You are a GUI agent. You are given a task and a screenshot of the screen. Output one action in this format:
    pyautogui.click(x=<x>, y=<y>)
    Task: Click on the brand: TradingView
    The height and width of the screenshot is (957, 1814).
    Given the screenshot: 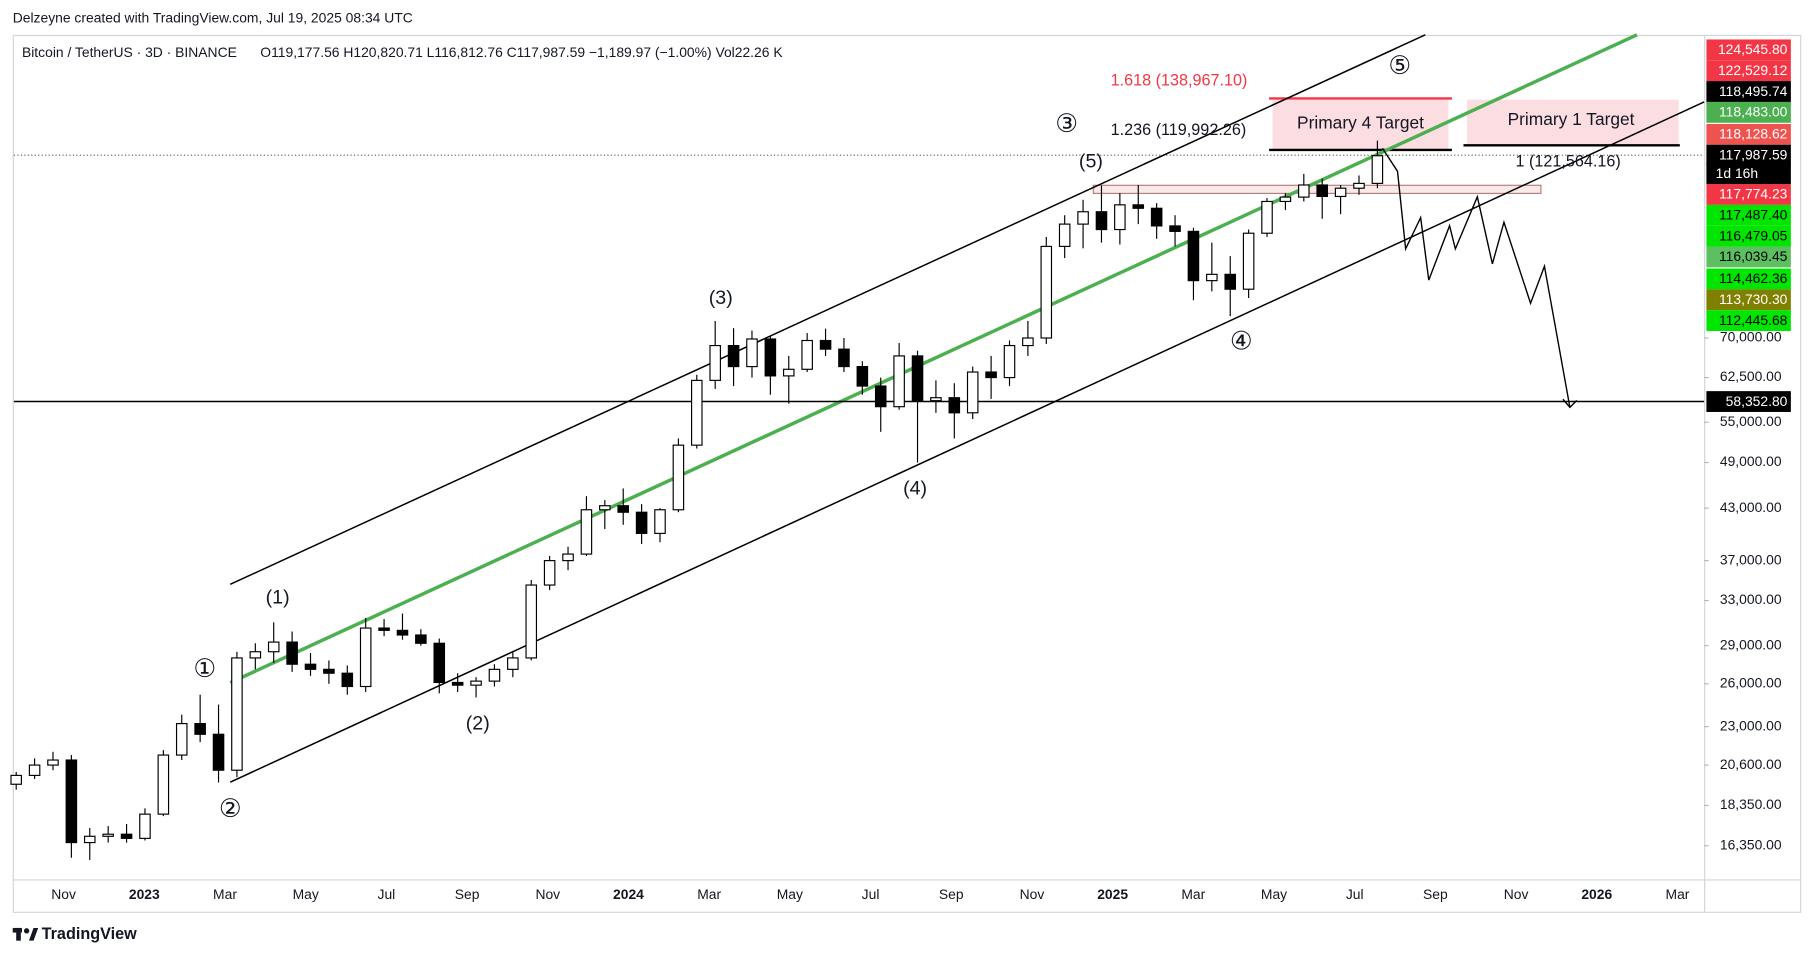 What is the action you would take?
    pyautogui.click(x=89, y=934)
    